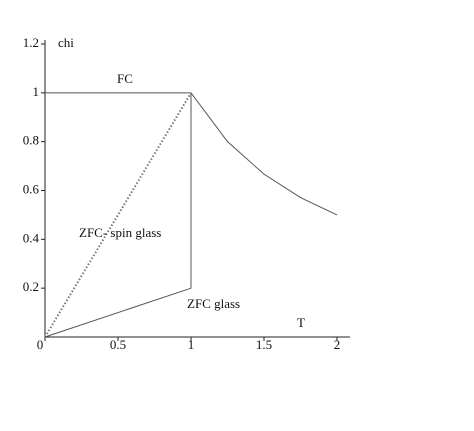  I want to click on series-label: FC, so click(125, 78).